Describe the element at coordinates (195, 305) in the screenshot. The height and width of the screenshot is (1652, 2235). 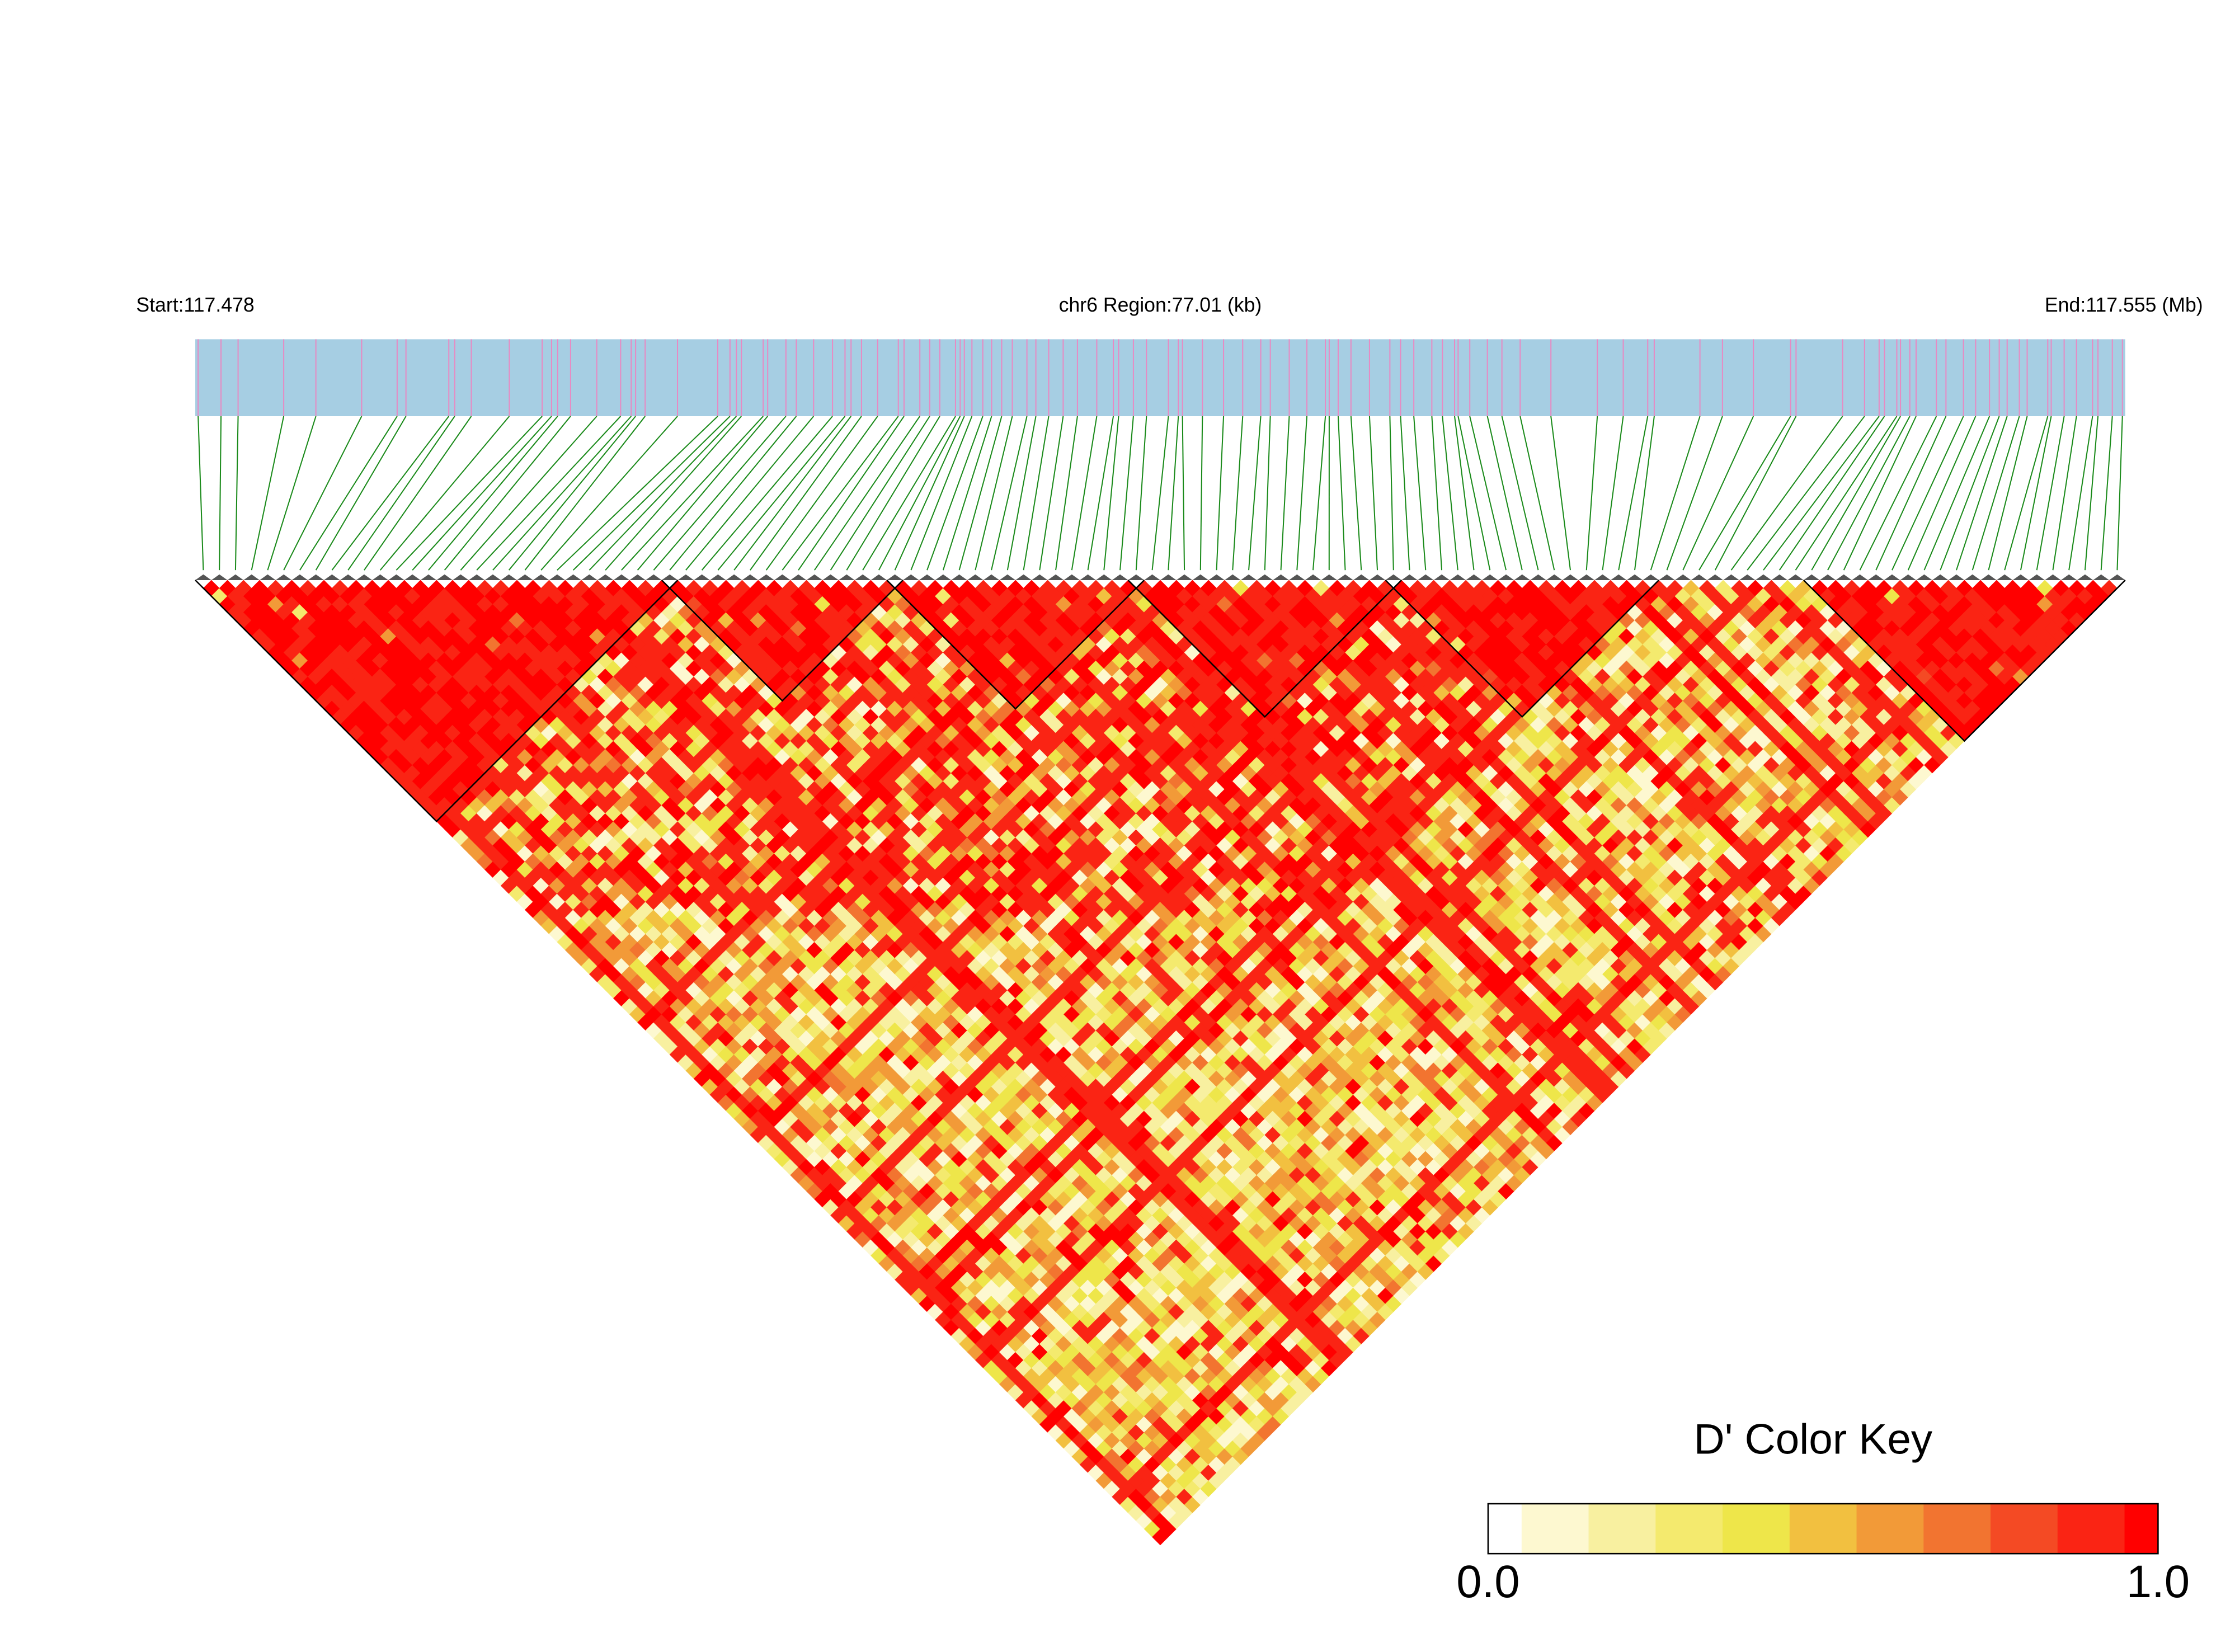
I see `start-label: Start:117.478` at that location.